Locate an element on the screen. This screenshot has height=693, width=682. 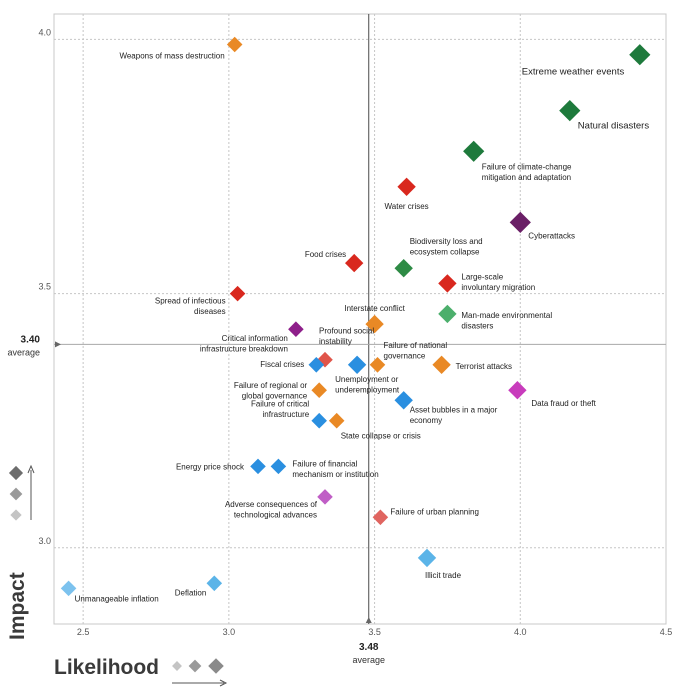
point-label-food-crises: Food crises is located at coordinates (325, 254).